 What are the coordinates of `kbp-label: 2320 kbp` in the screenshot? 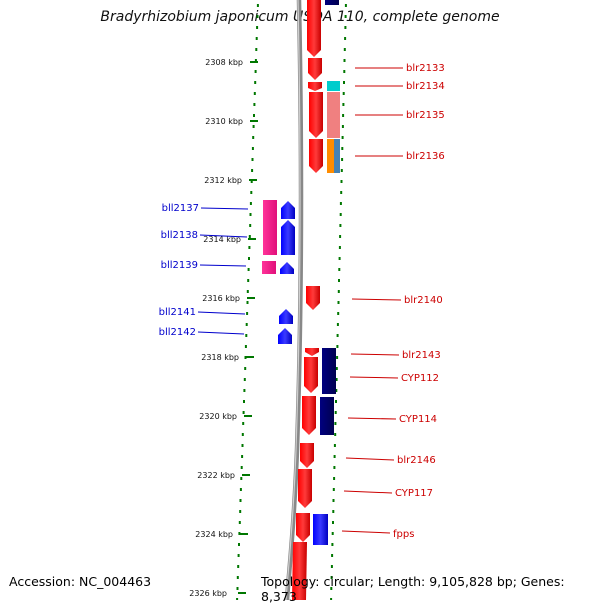 It's located at (218, 416).